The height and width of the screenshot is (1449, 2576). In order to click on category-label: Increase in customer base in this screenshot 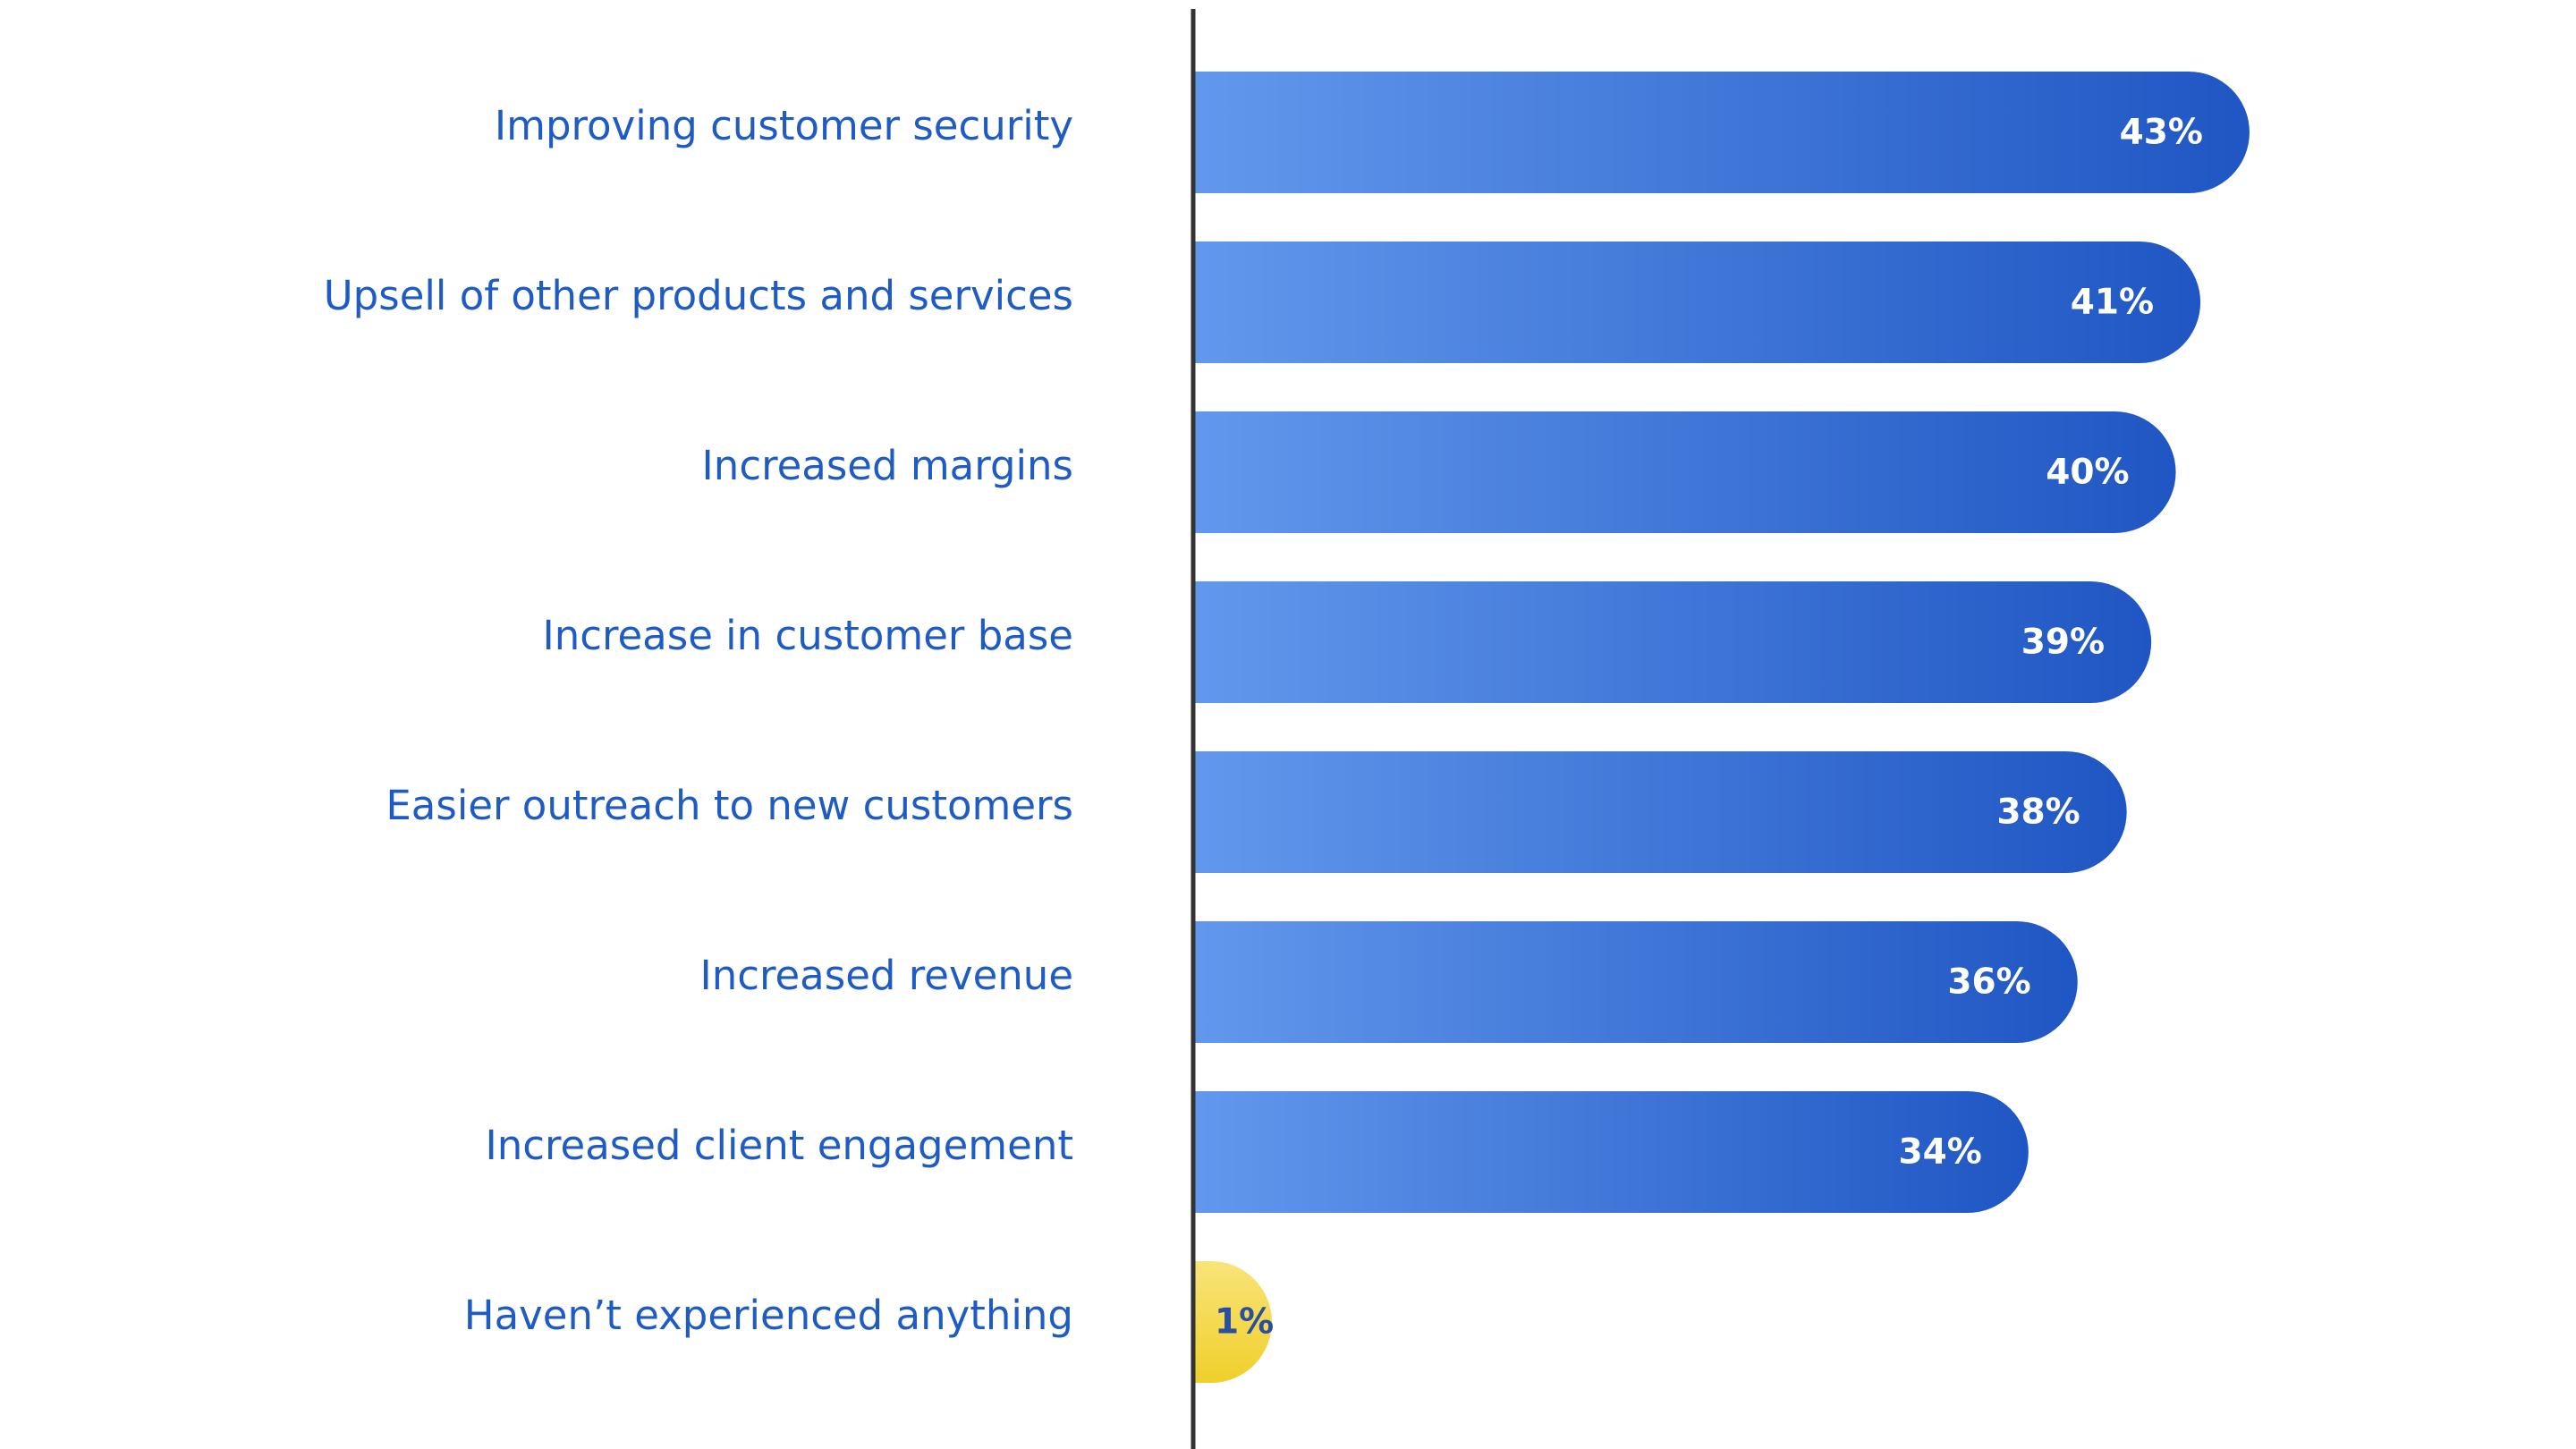, I will do `click(807, 635)`.